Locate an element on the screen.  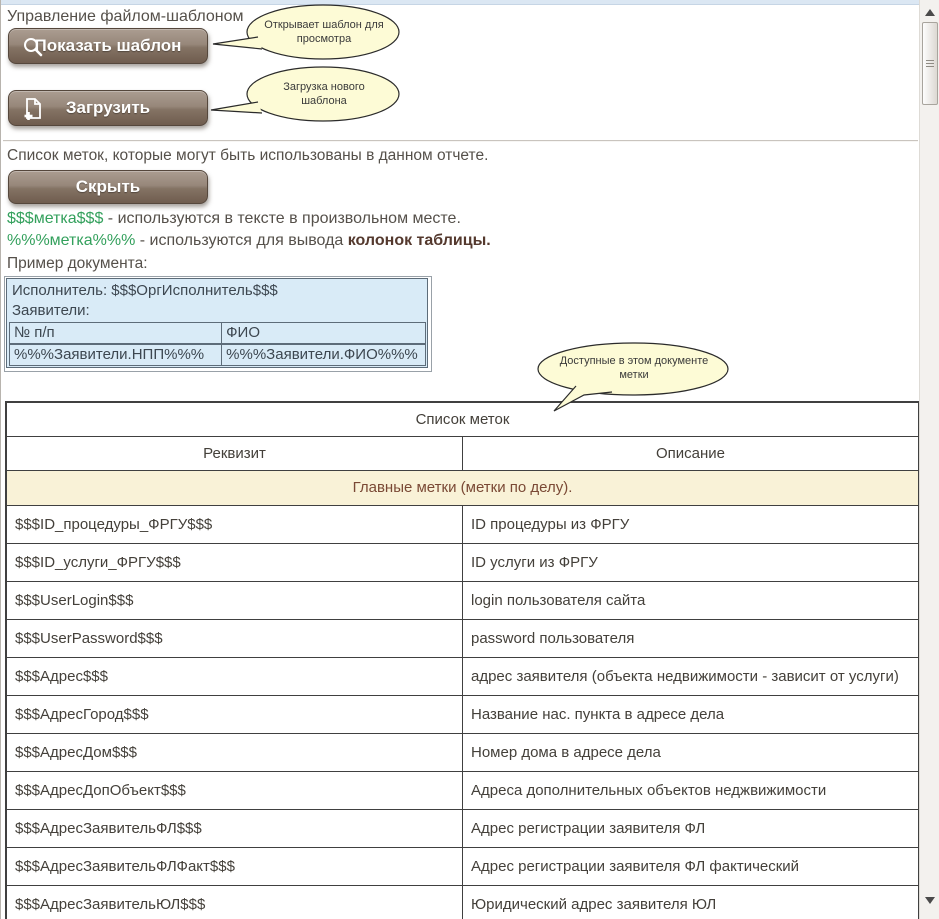
description-cell: password пользователя is located at coordinates (691, 638).